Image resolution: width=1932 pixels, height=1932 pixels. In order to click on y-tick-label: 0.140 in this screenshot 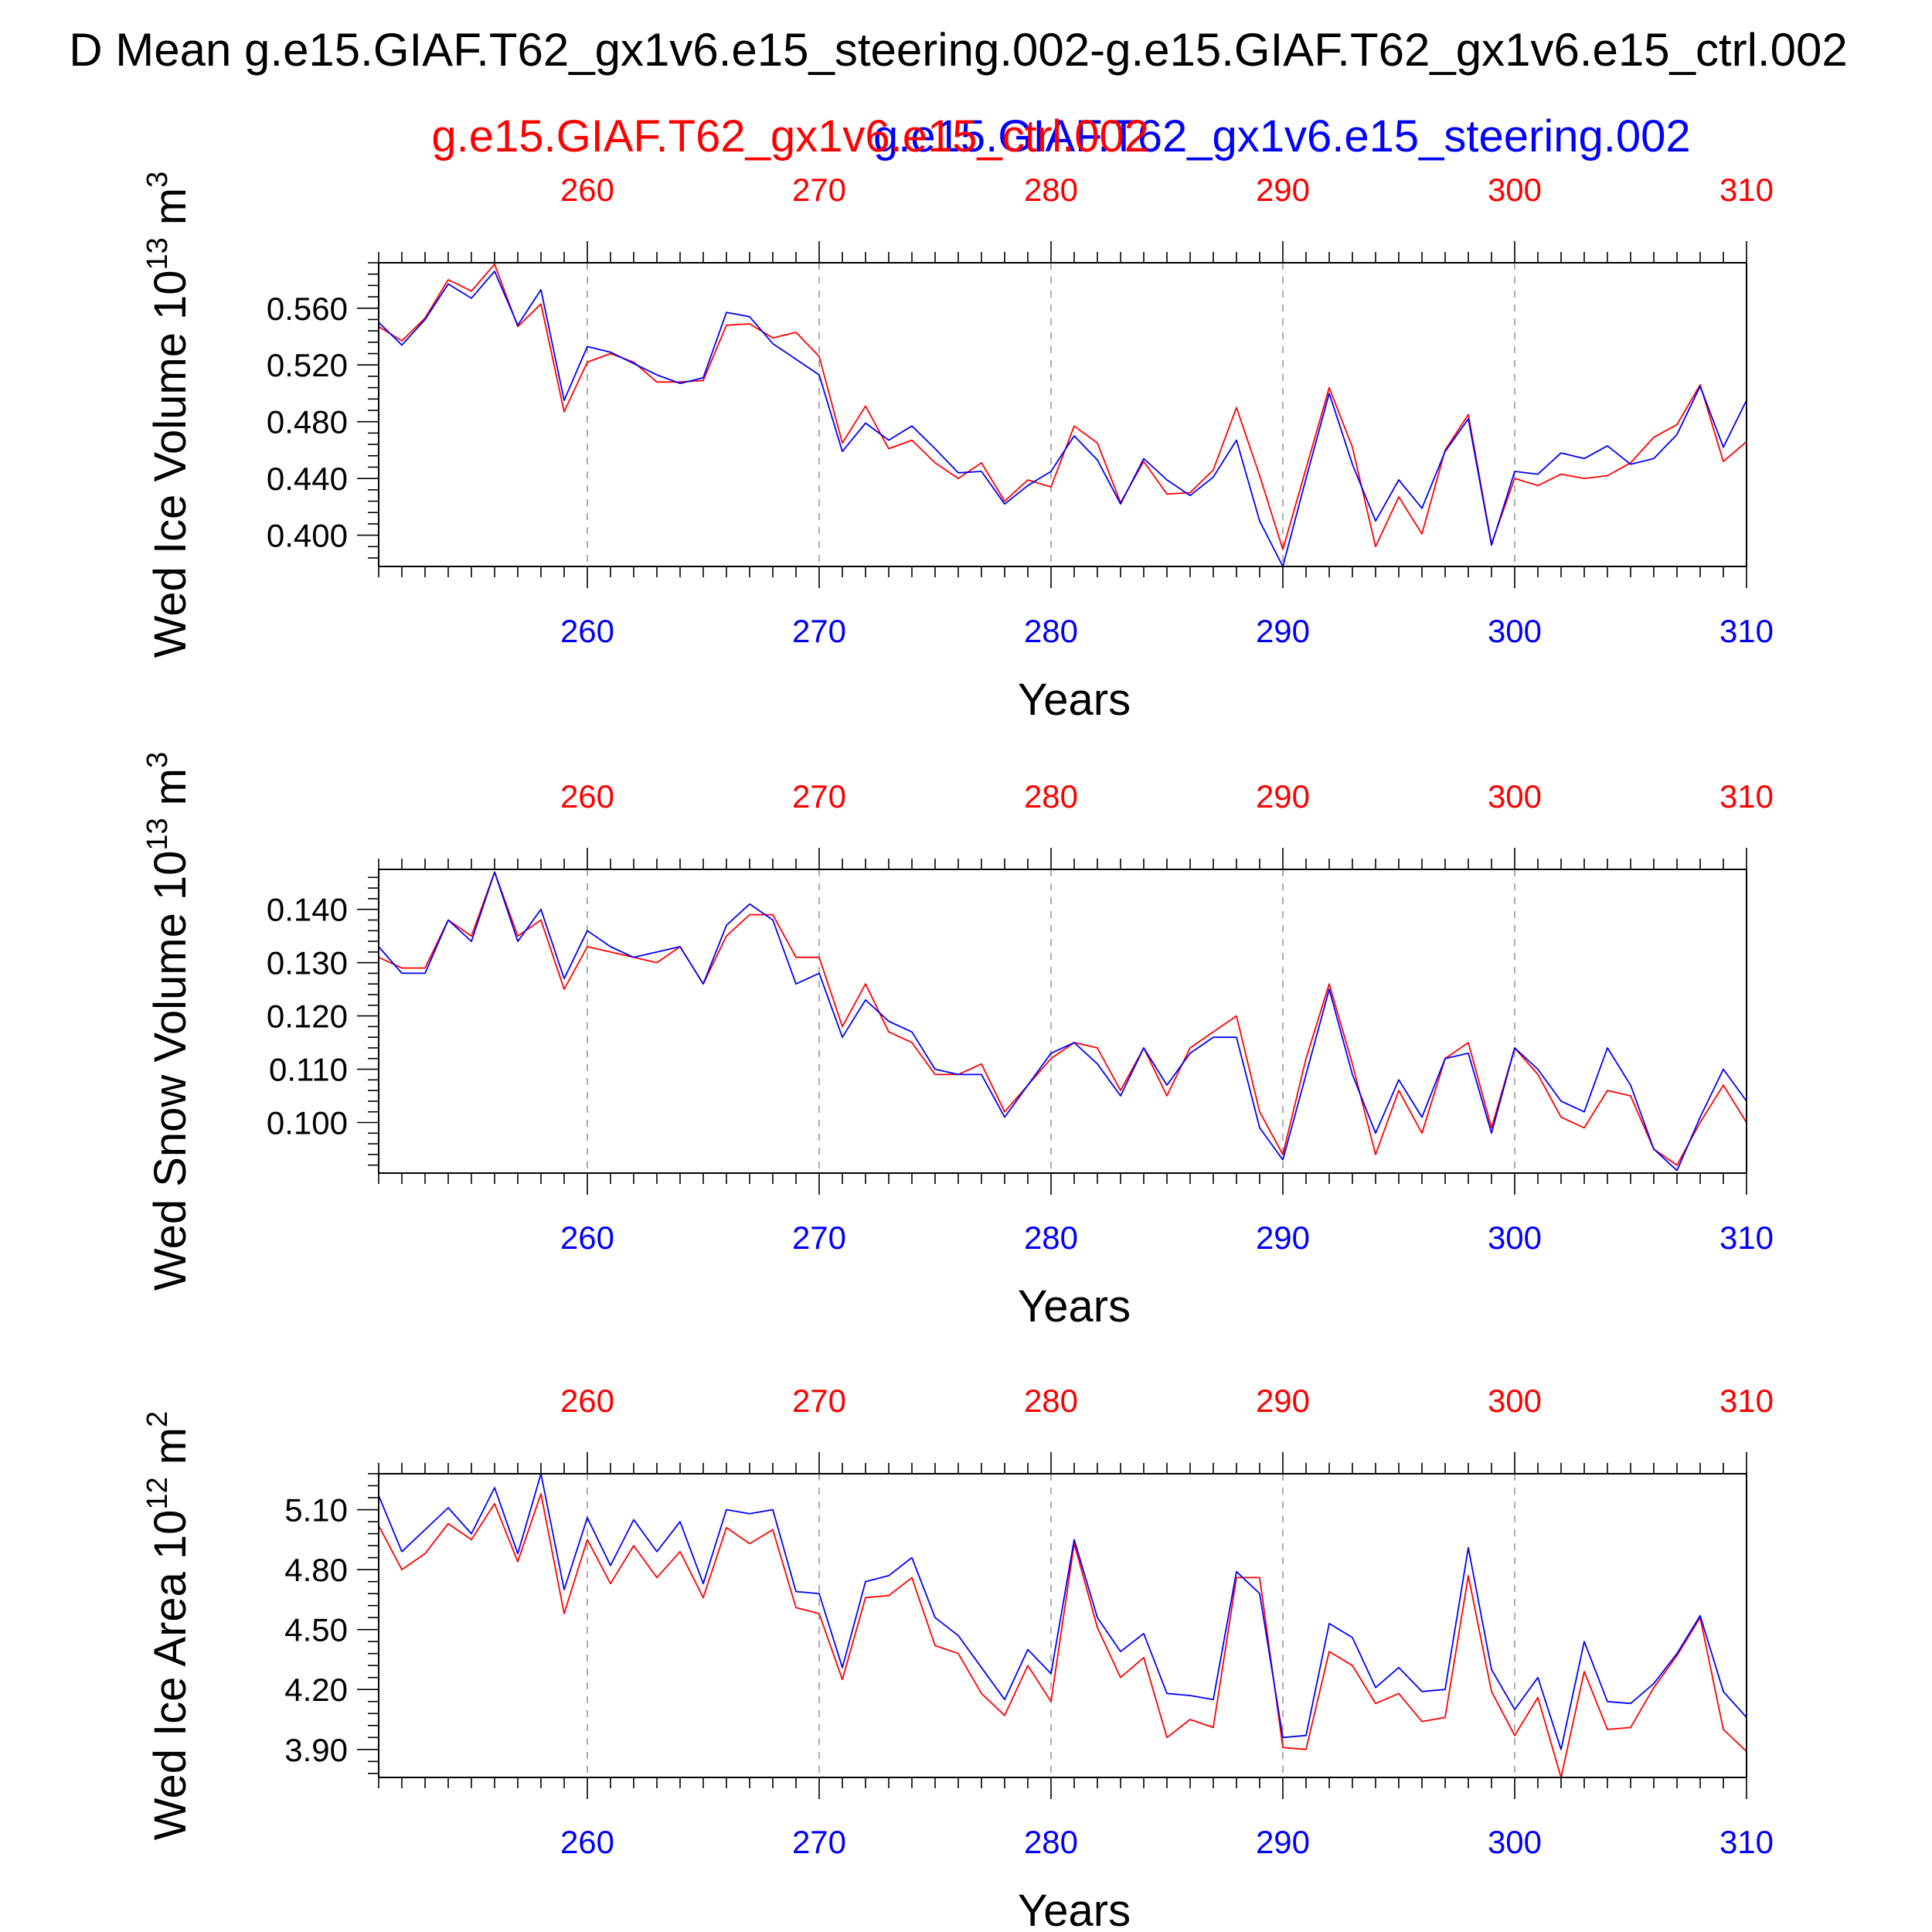, I will do `click(307, 910)`.